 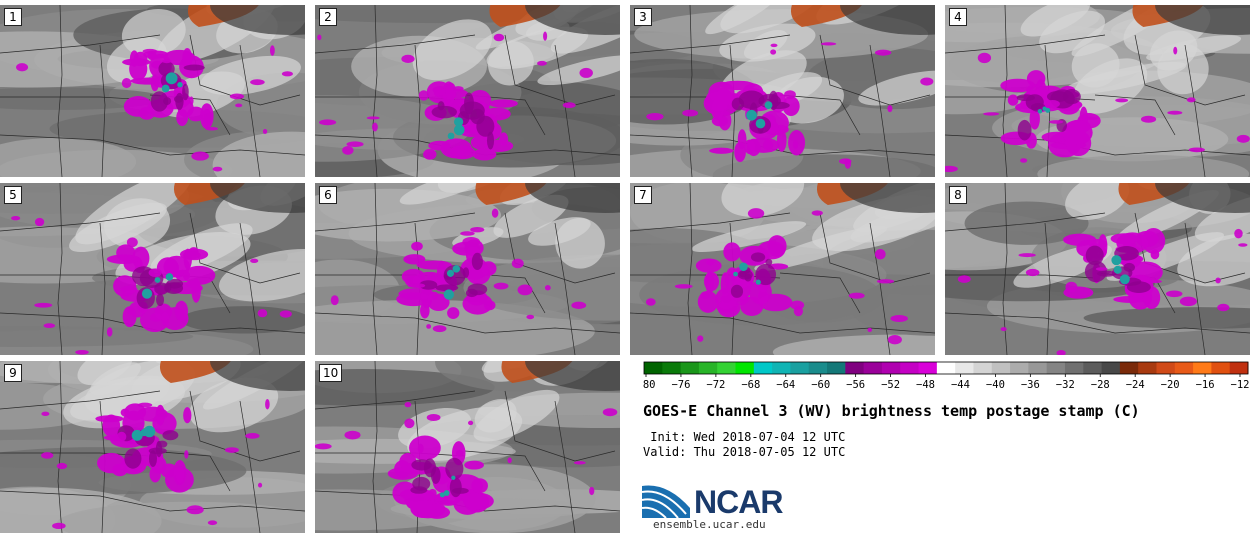 What do you see at coordinates (738, 502) in the screenshot?
I see `ncar-logo-text: NCAR` at bounding box center [738, 502].